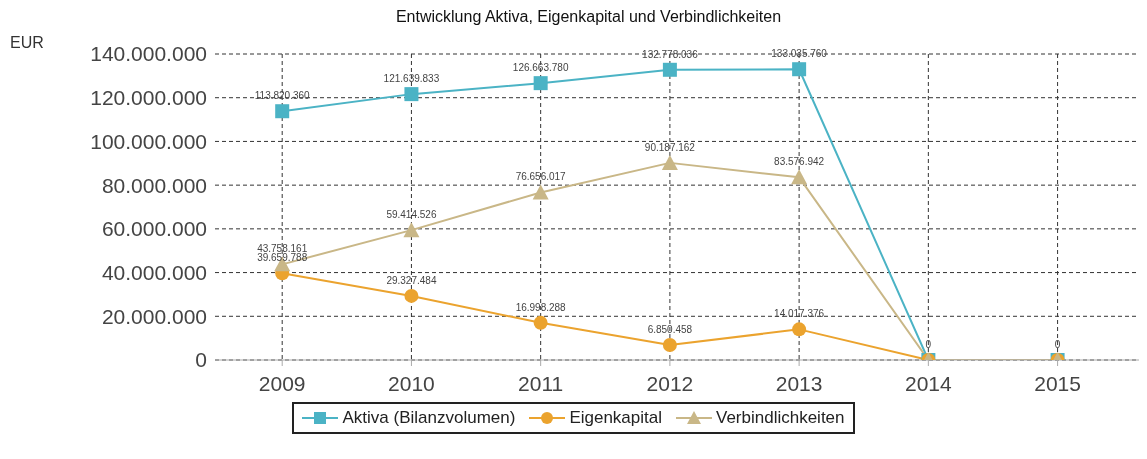  Describe the element at coordinates (799, 162) in the screenshot. I see `data-label: 83.576.942` at that location.